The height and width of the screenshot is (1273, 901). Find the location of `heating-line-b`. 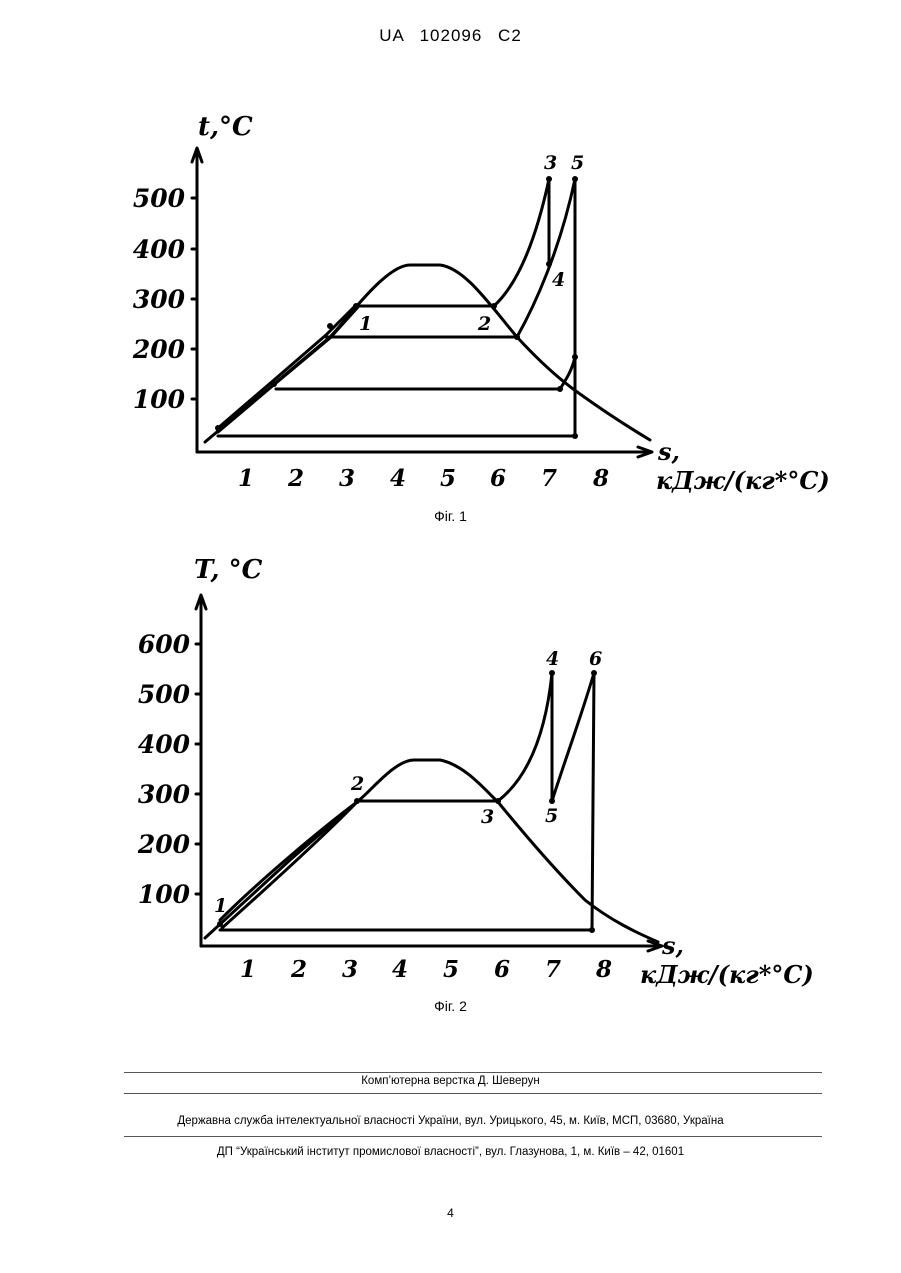

heating-line-b is located at coordinates (289, 865).